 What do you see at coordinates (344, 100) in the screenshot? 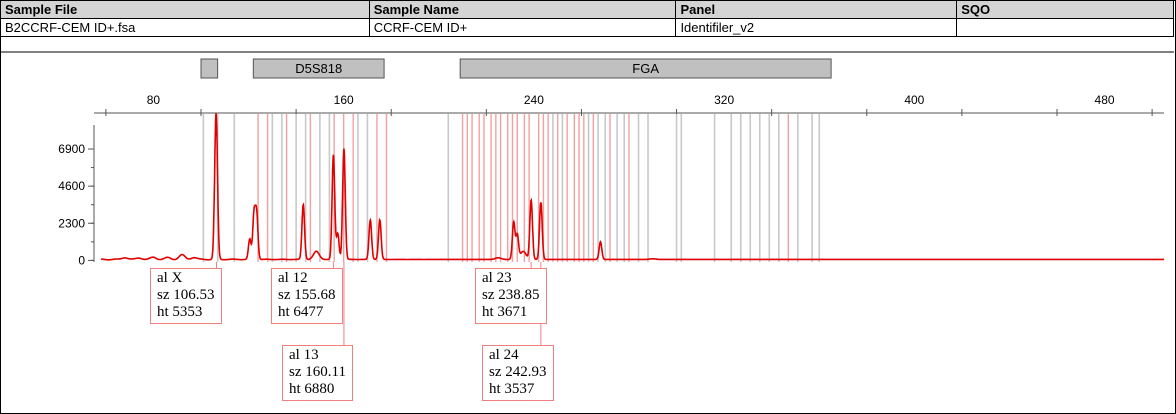
I see `x-tick-label: 160` at bounding box center [344, 100].